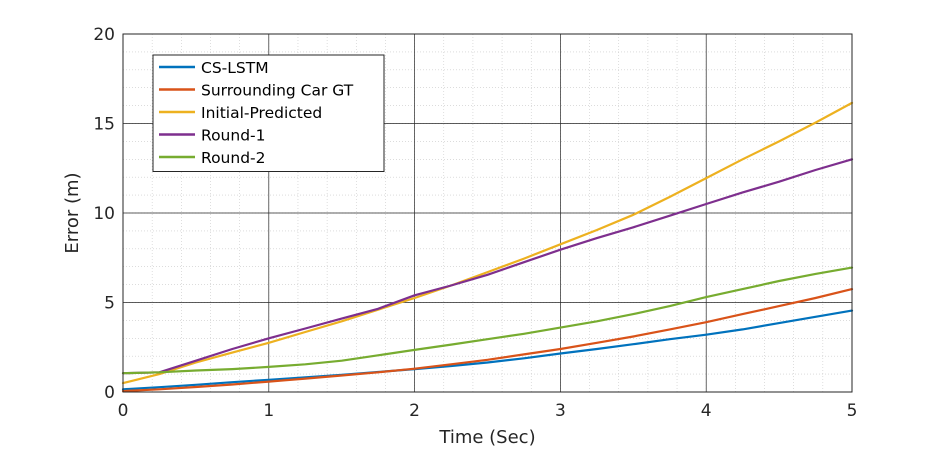  I want to click on legend-box, so click(268, 113).